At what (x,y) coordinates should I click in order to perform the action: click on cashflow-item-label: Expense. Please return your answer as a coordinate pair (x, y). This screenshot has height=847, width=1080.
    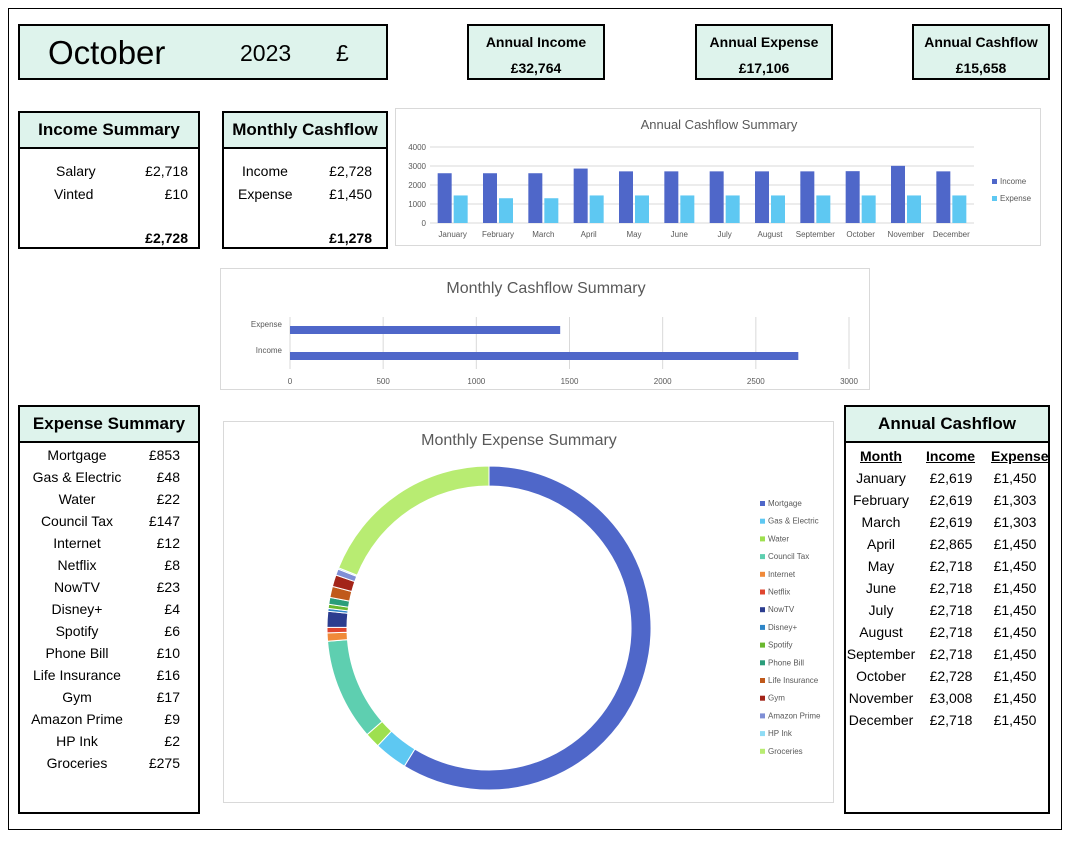
    Looking at the image, I should click on (265, 194).